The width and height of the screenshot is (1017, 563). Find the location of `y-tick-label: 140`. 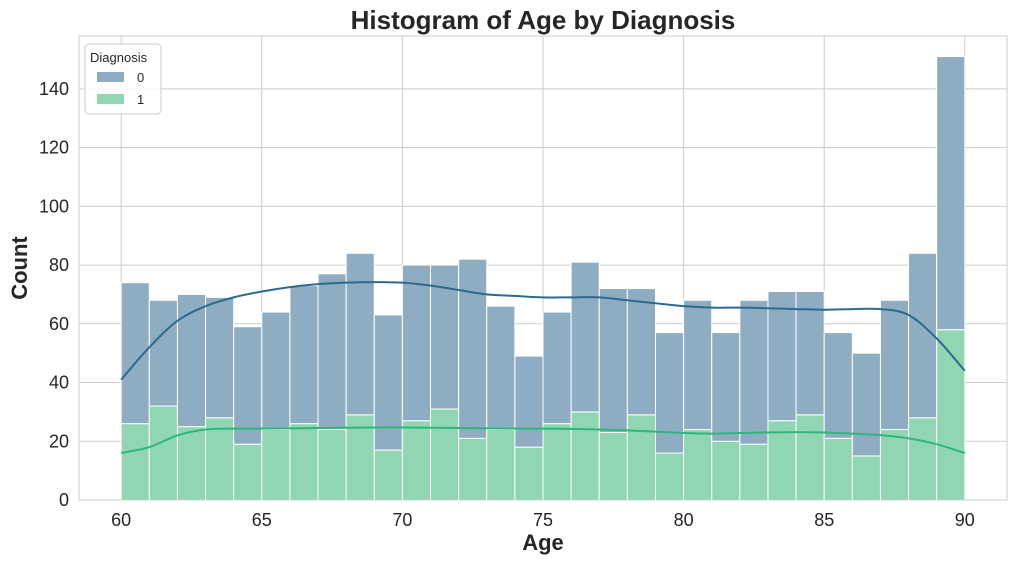

y-tick-label: 140 is located at coordinates (54, 89).